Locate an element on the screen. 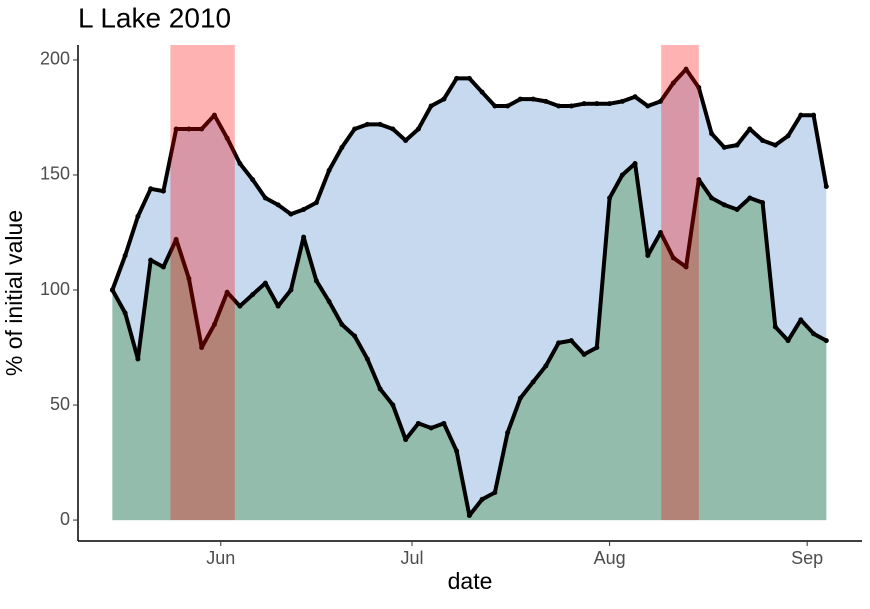 This screenshot has height=609, width=870. y-tick-label: 50 is located at coordinates (60, 404).